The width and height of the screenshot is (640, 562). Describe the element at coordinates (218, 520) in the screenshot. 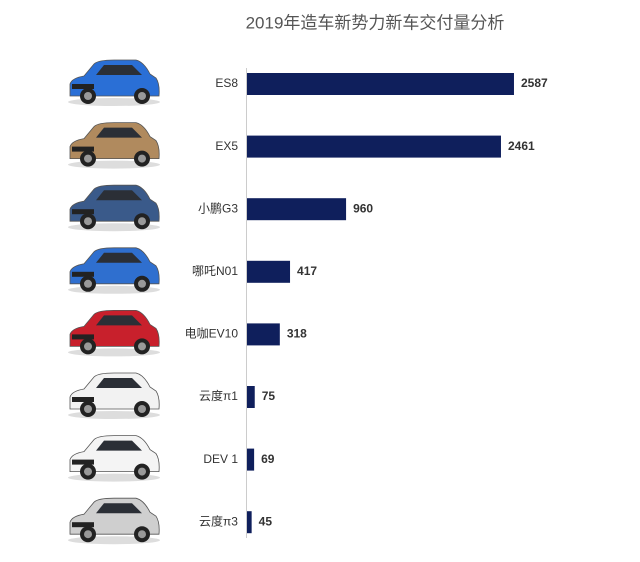

I see `category-label: 云度π3` at that location.